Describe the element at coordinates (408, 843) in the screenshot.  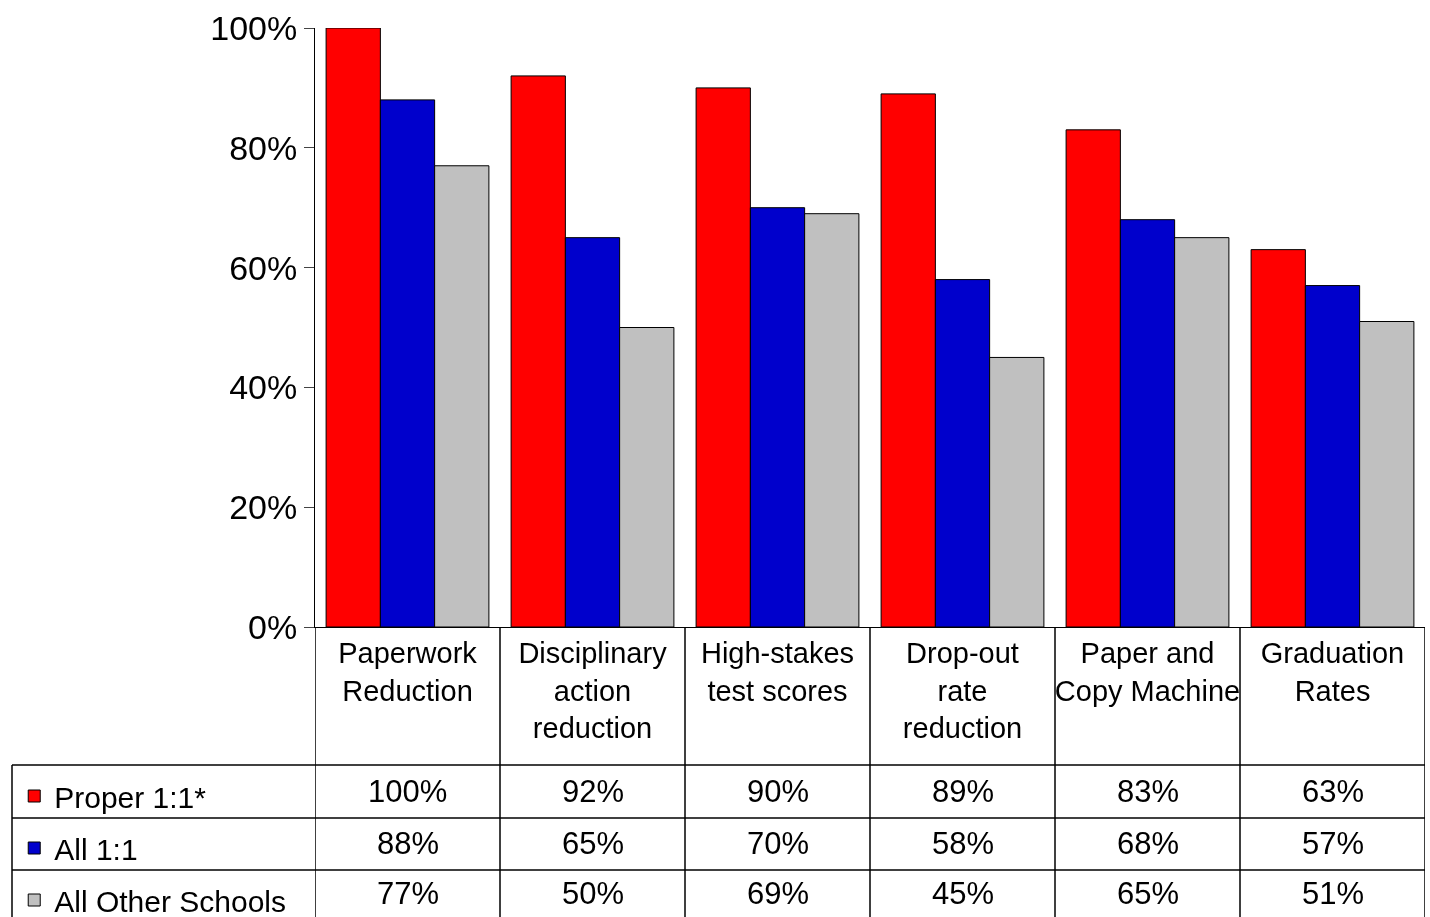
I see `data-label: 88%` at that location.